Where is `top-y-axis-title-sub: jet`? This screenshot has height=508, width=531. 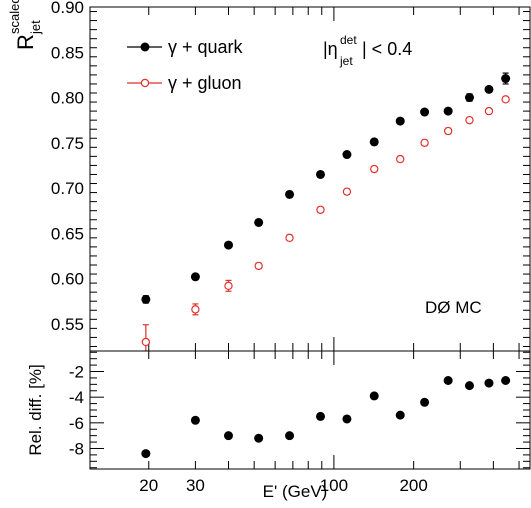
top-y-axis-title-sub: jet is located at coordinates (35, 27).